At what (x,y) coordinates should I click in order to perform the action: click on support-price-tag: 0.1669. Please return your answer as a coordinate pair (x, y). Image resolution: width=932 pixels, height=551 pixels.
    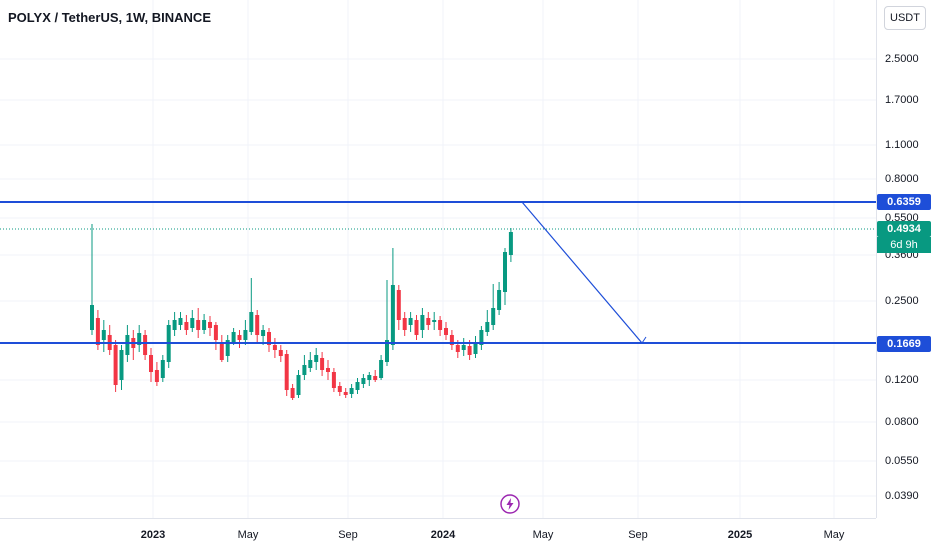
    Looking at the image, I should click on (904, 344).